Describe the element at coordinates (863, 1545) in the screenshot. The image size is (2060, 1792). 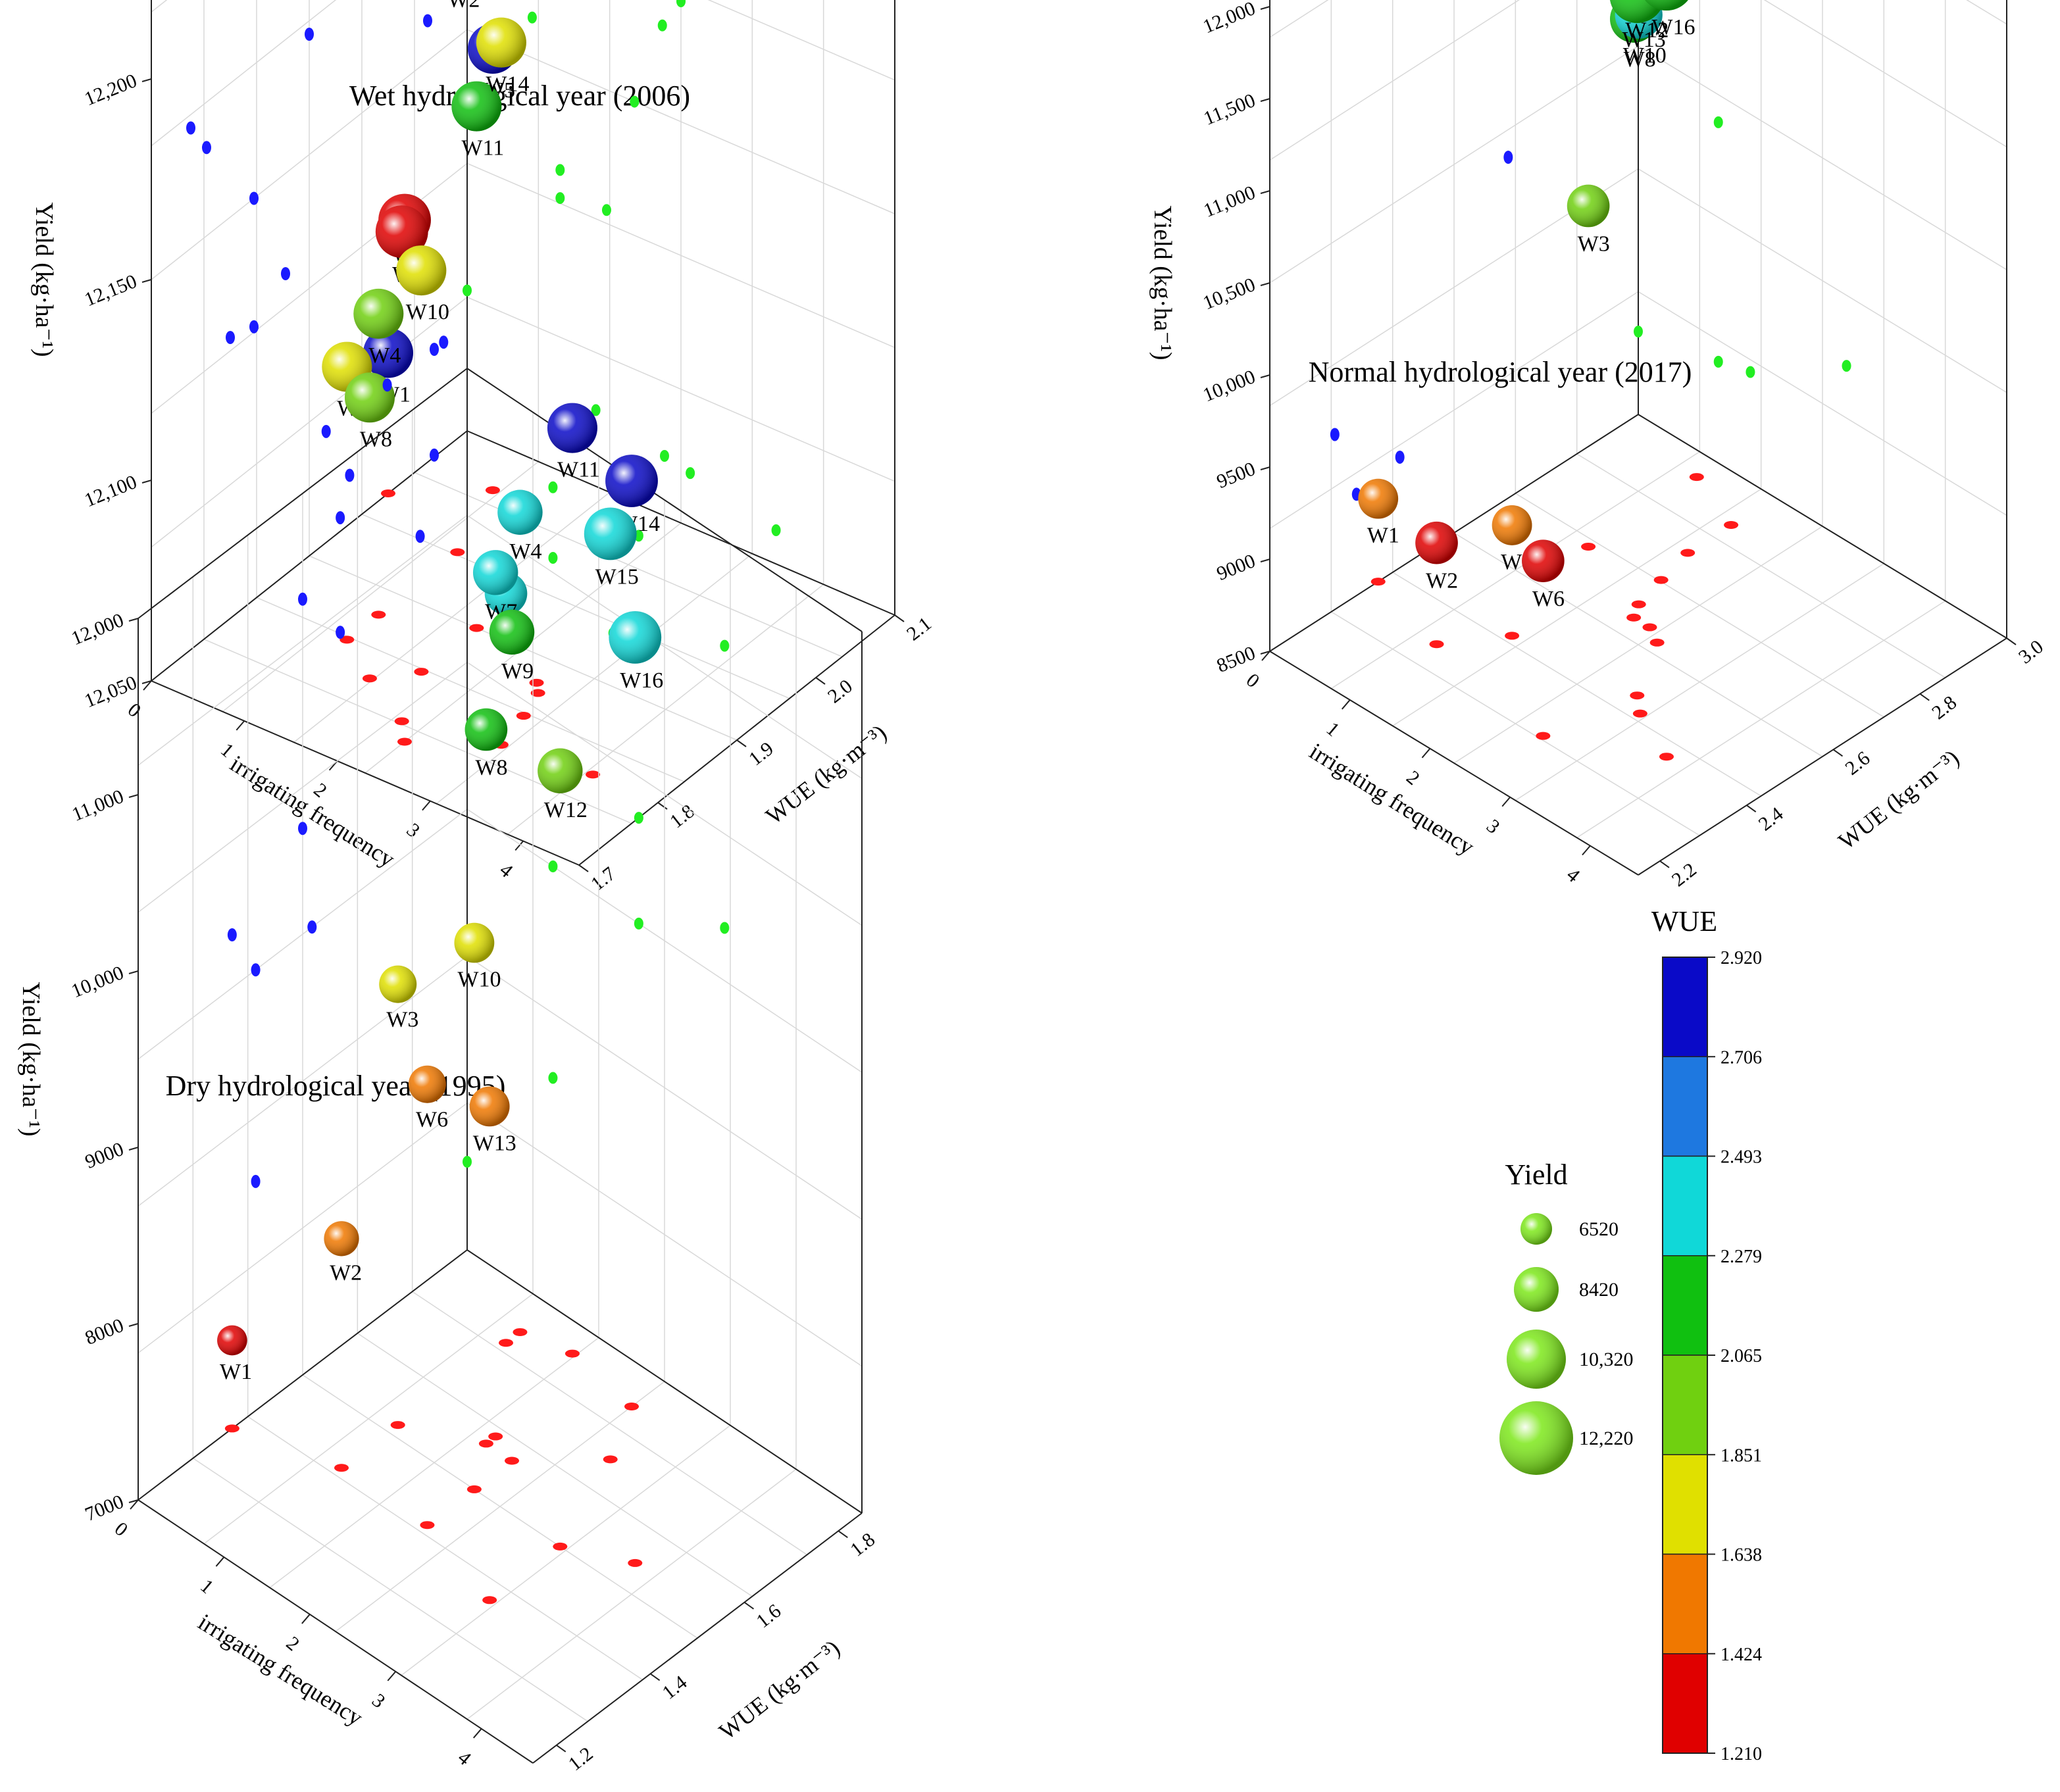
I see `y-tick-label: 1.8` at that location.